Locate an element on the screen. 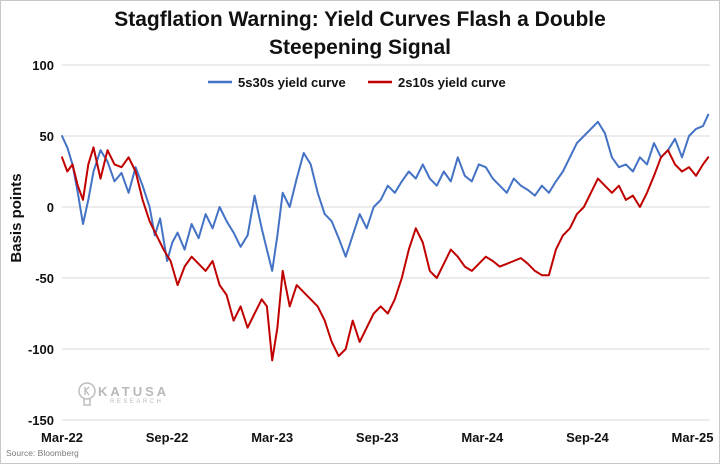 The height and width of the screenshot is (464, 720). lightbulb-icon is located at coordinates (87, 394).